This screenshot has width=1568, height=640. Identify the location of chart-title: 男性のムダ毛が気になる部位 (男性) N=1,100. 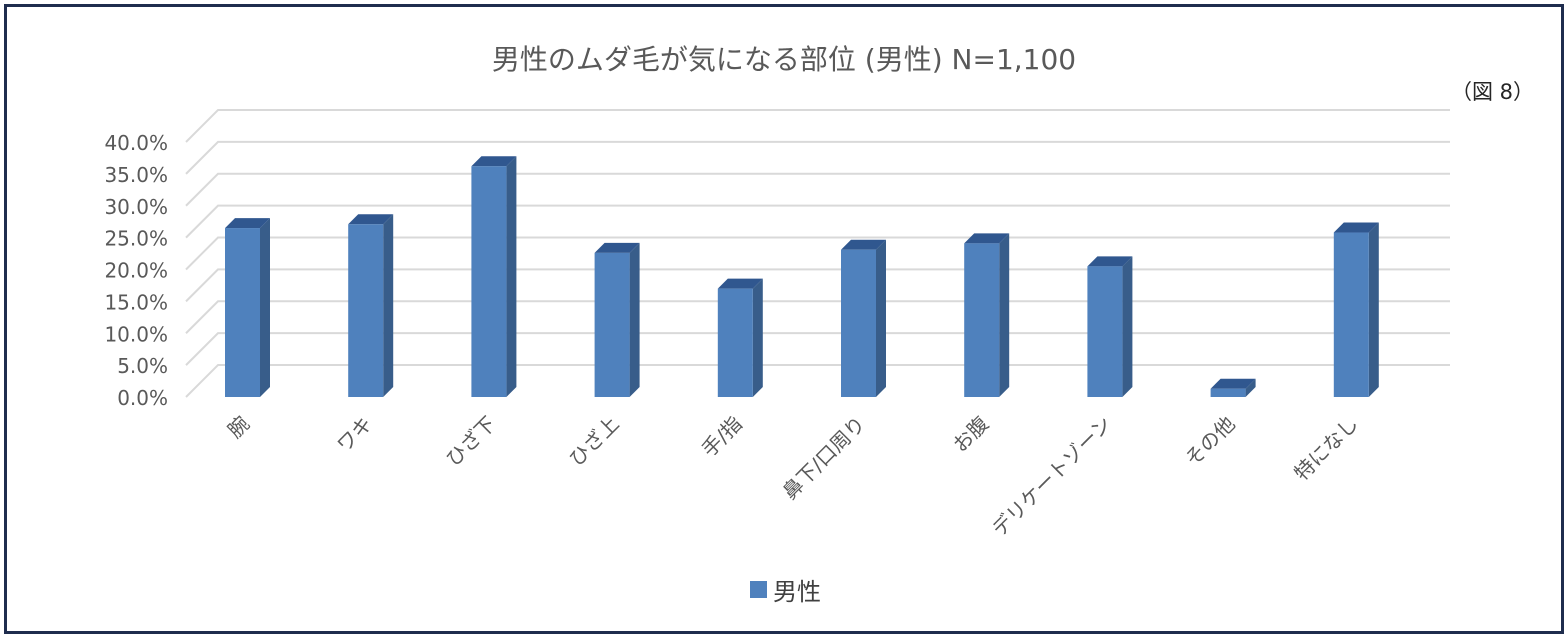
(784, 59).